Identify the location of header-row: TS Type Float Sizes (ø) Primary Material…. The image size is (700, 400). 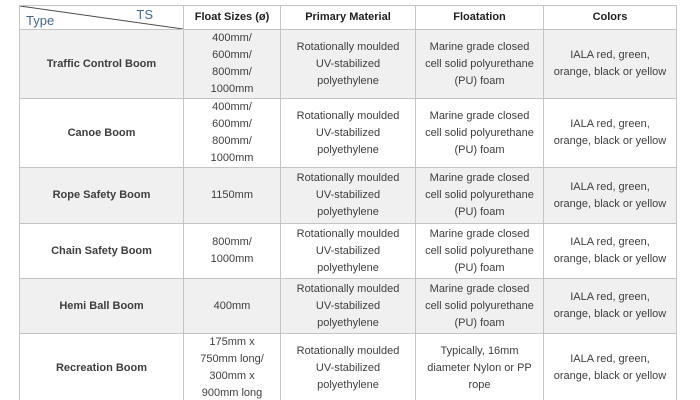
(348, 17).